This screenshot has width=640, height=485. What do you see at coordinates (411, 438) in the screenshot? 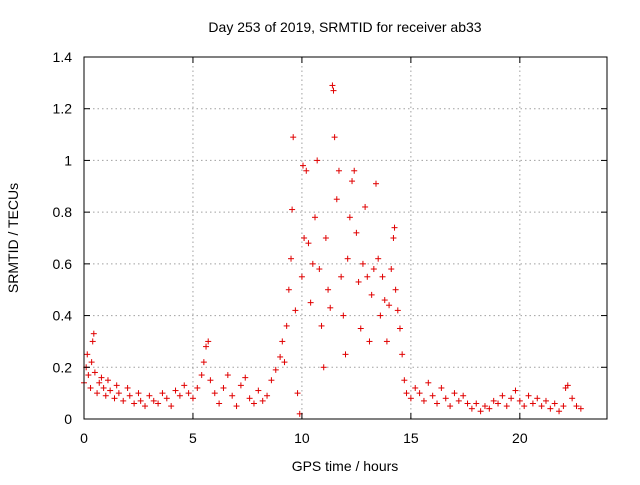
I see `x-tick-label: 15` at bounding box center [411, 438].